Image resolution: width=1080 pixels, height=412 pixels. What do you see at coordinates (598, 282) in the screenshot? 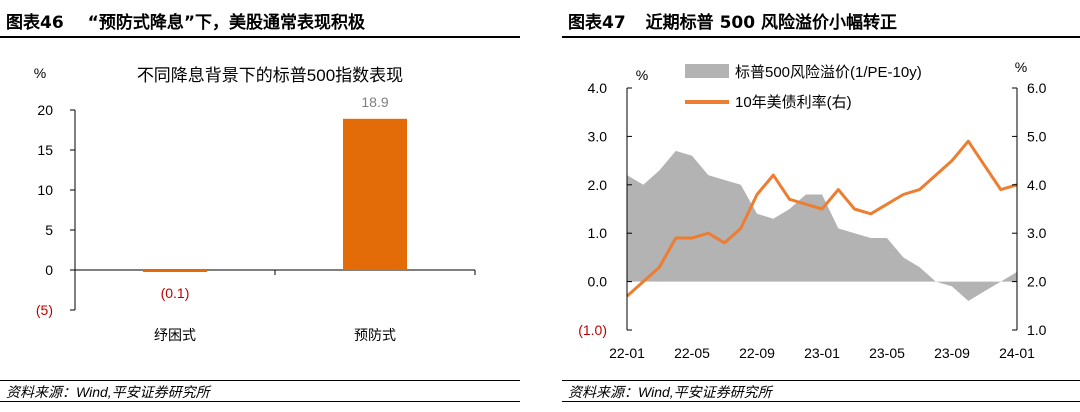
I see `y-tick-label-left: 0.0` at bounding box center [598, 282].